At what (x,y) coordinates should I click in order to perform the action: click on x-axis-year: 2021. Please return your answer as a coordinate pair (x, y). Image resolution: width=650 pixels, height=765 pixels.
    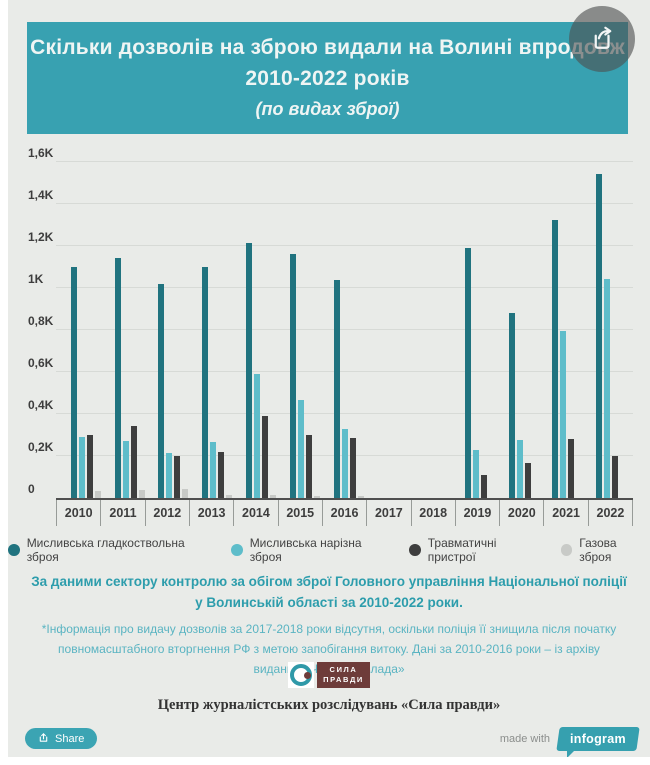
    Looking at the image, I should click on (565, 513).